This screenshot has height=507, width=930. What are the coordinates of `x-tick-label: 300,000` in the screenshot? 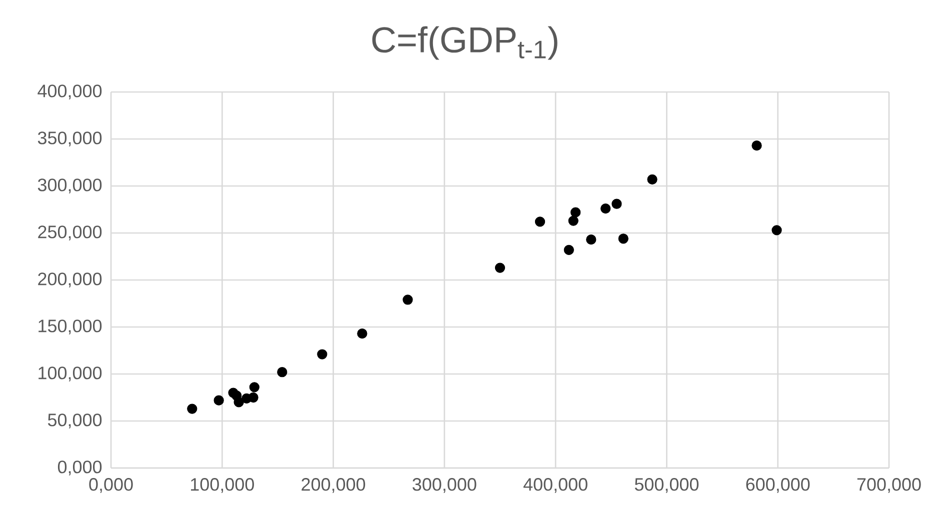 It's located at (444, 485).